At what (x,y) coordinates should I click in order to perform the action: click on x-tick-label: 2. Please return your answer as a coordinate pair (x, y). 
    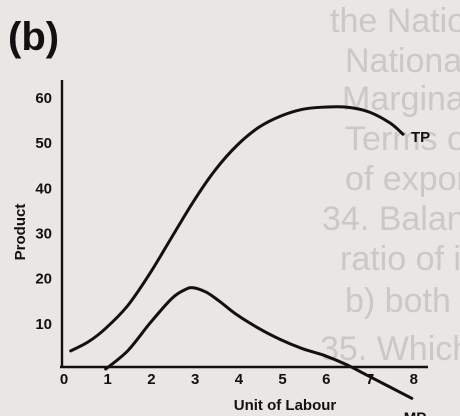
    Looking at the image, I should click on (151, 379).